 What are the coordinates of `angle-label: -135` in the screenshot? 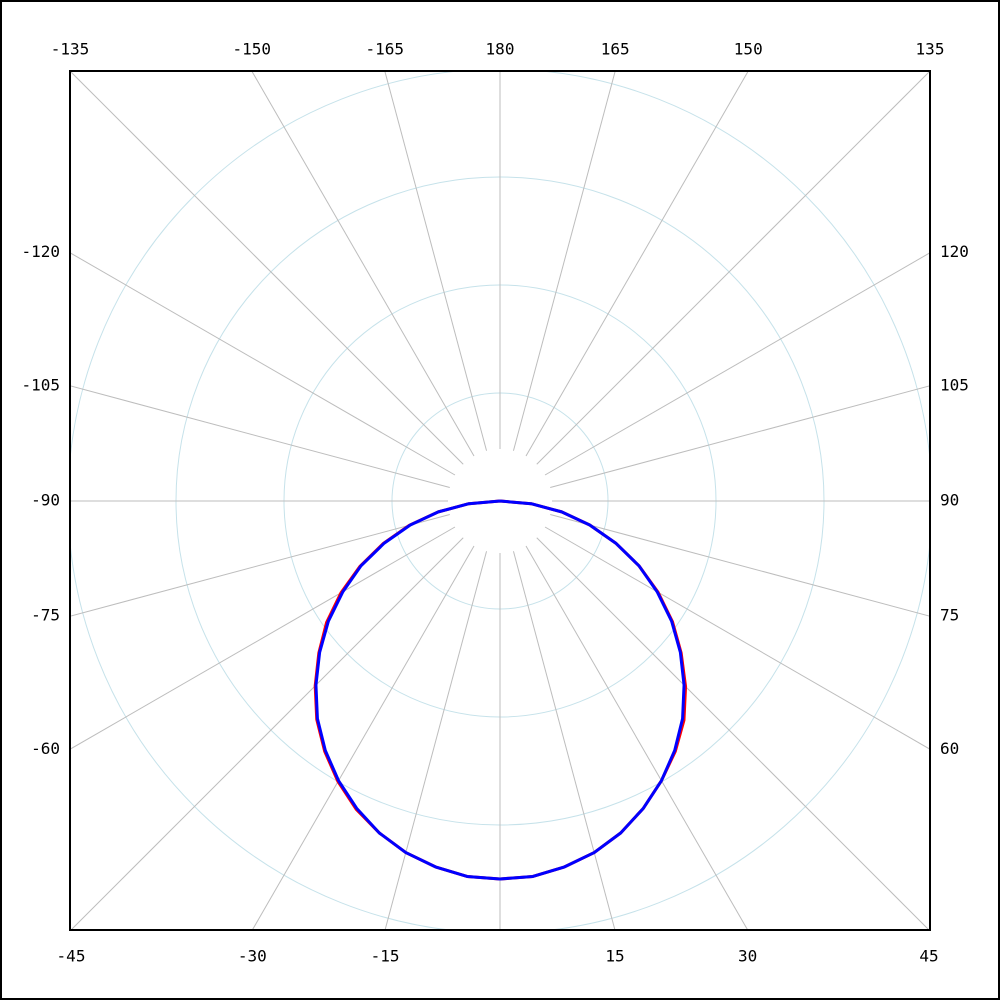 It's located at (70, 49).